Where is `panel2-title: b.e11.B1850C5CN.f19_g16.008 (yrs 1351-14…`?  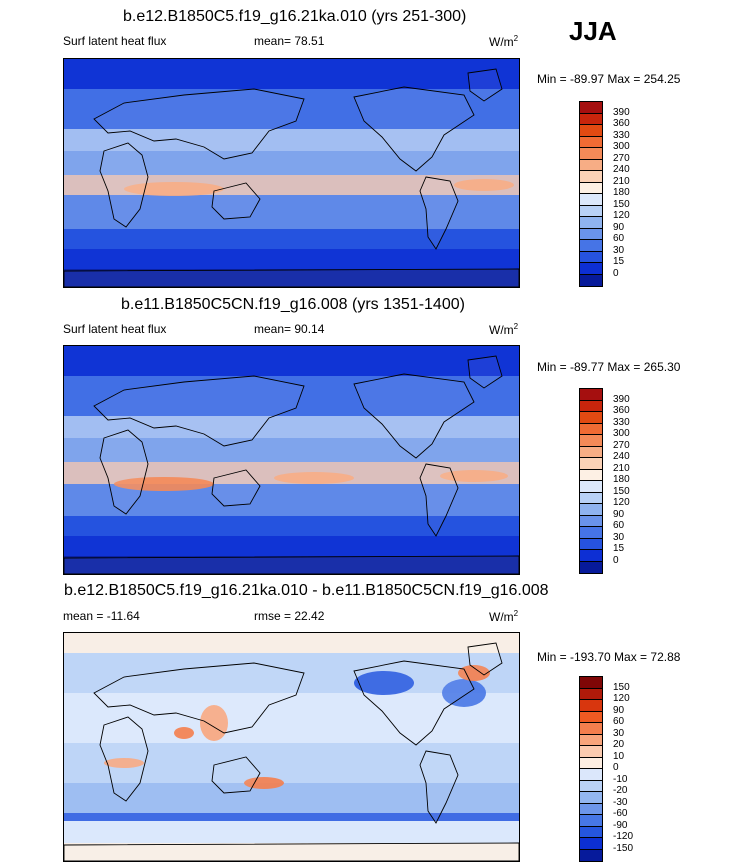
panel2-title: b.e11.B1850C5CN.f19_g16.008 (yrs 1351-14… is located at coordinates (293, 304).